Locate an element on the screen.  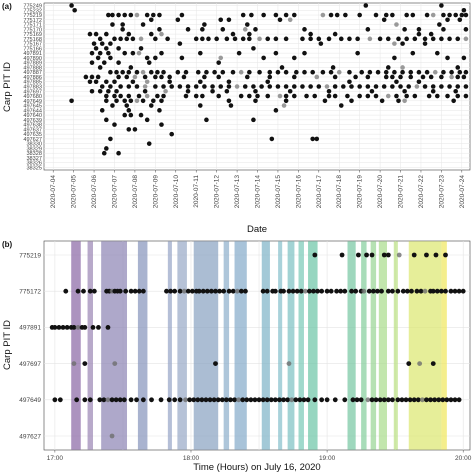
x-tick-label: 2020-07-22 is located at coordinates (421, 192).